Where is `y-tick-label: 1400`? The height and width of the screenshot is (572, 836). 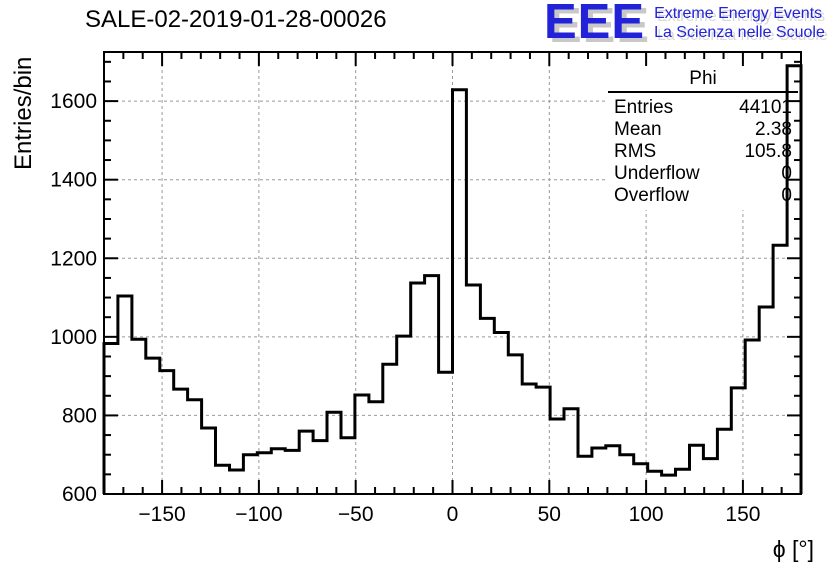 y-tick-label: 1400 is located at coordinates (73, 180).